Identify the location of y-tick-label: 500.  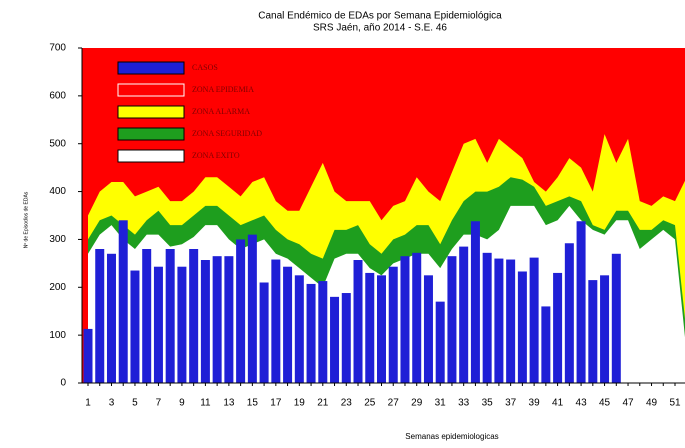
(57, 143).